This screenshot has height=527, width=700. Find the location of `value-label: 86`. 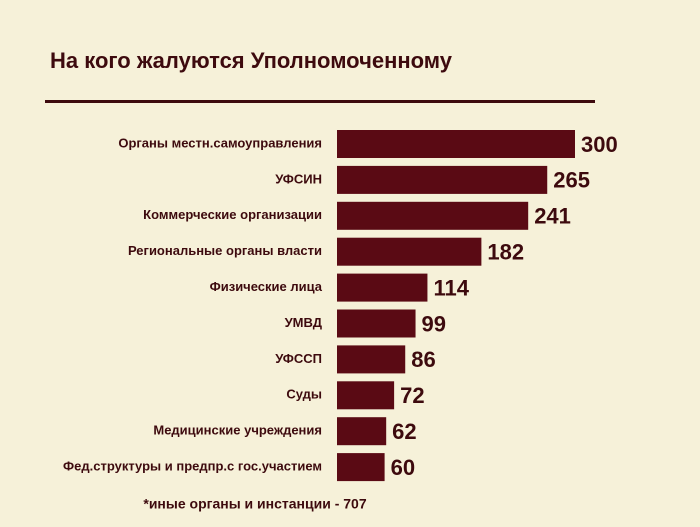

value-label: 86 is located at coordinates (423, 359).